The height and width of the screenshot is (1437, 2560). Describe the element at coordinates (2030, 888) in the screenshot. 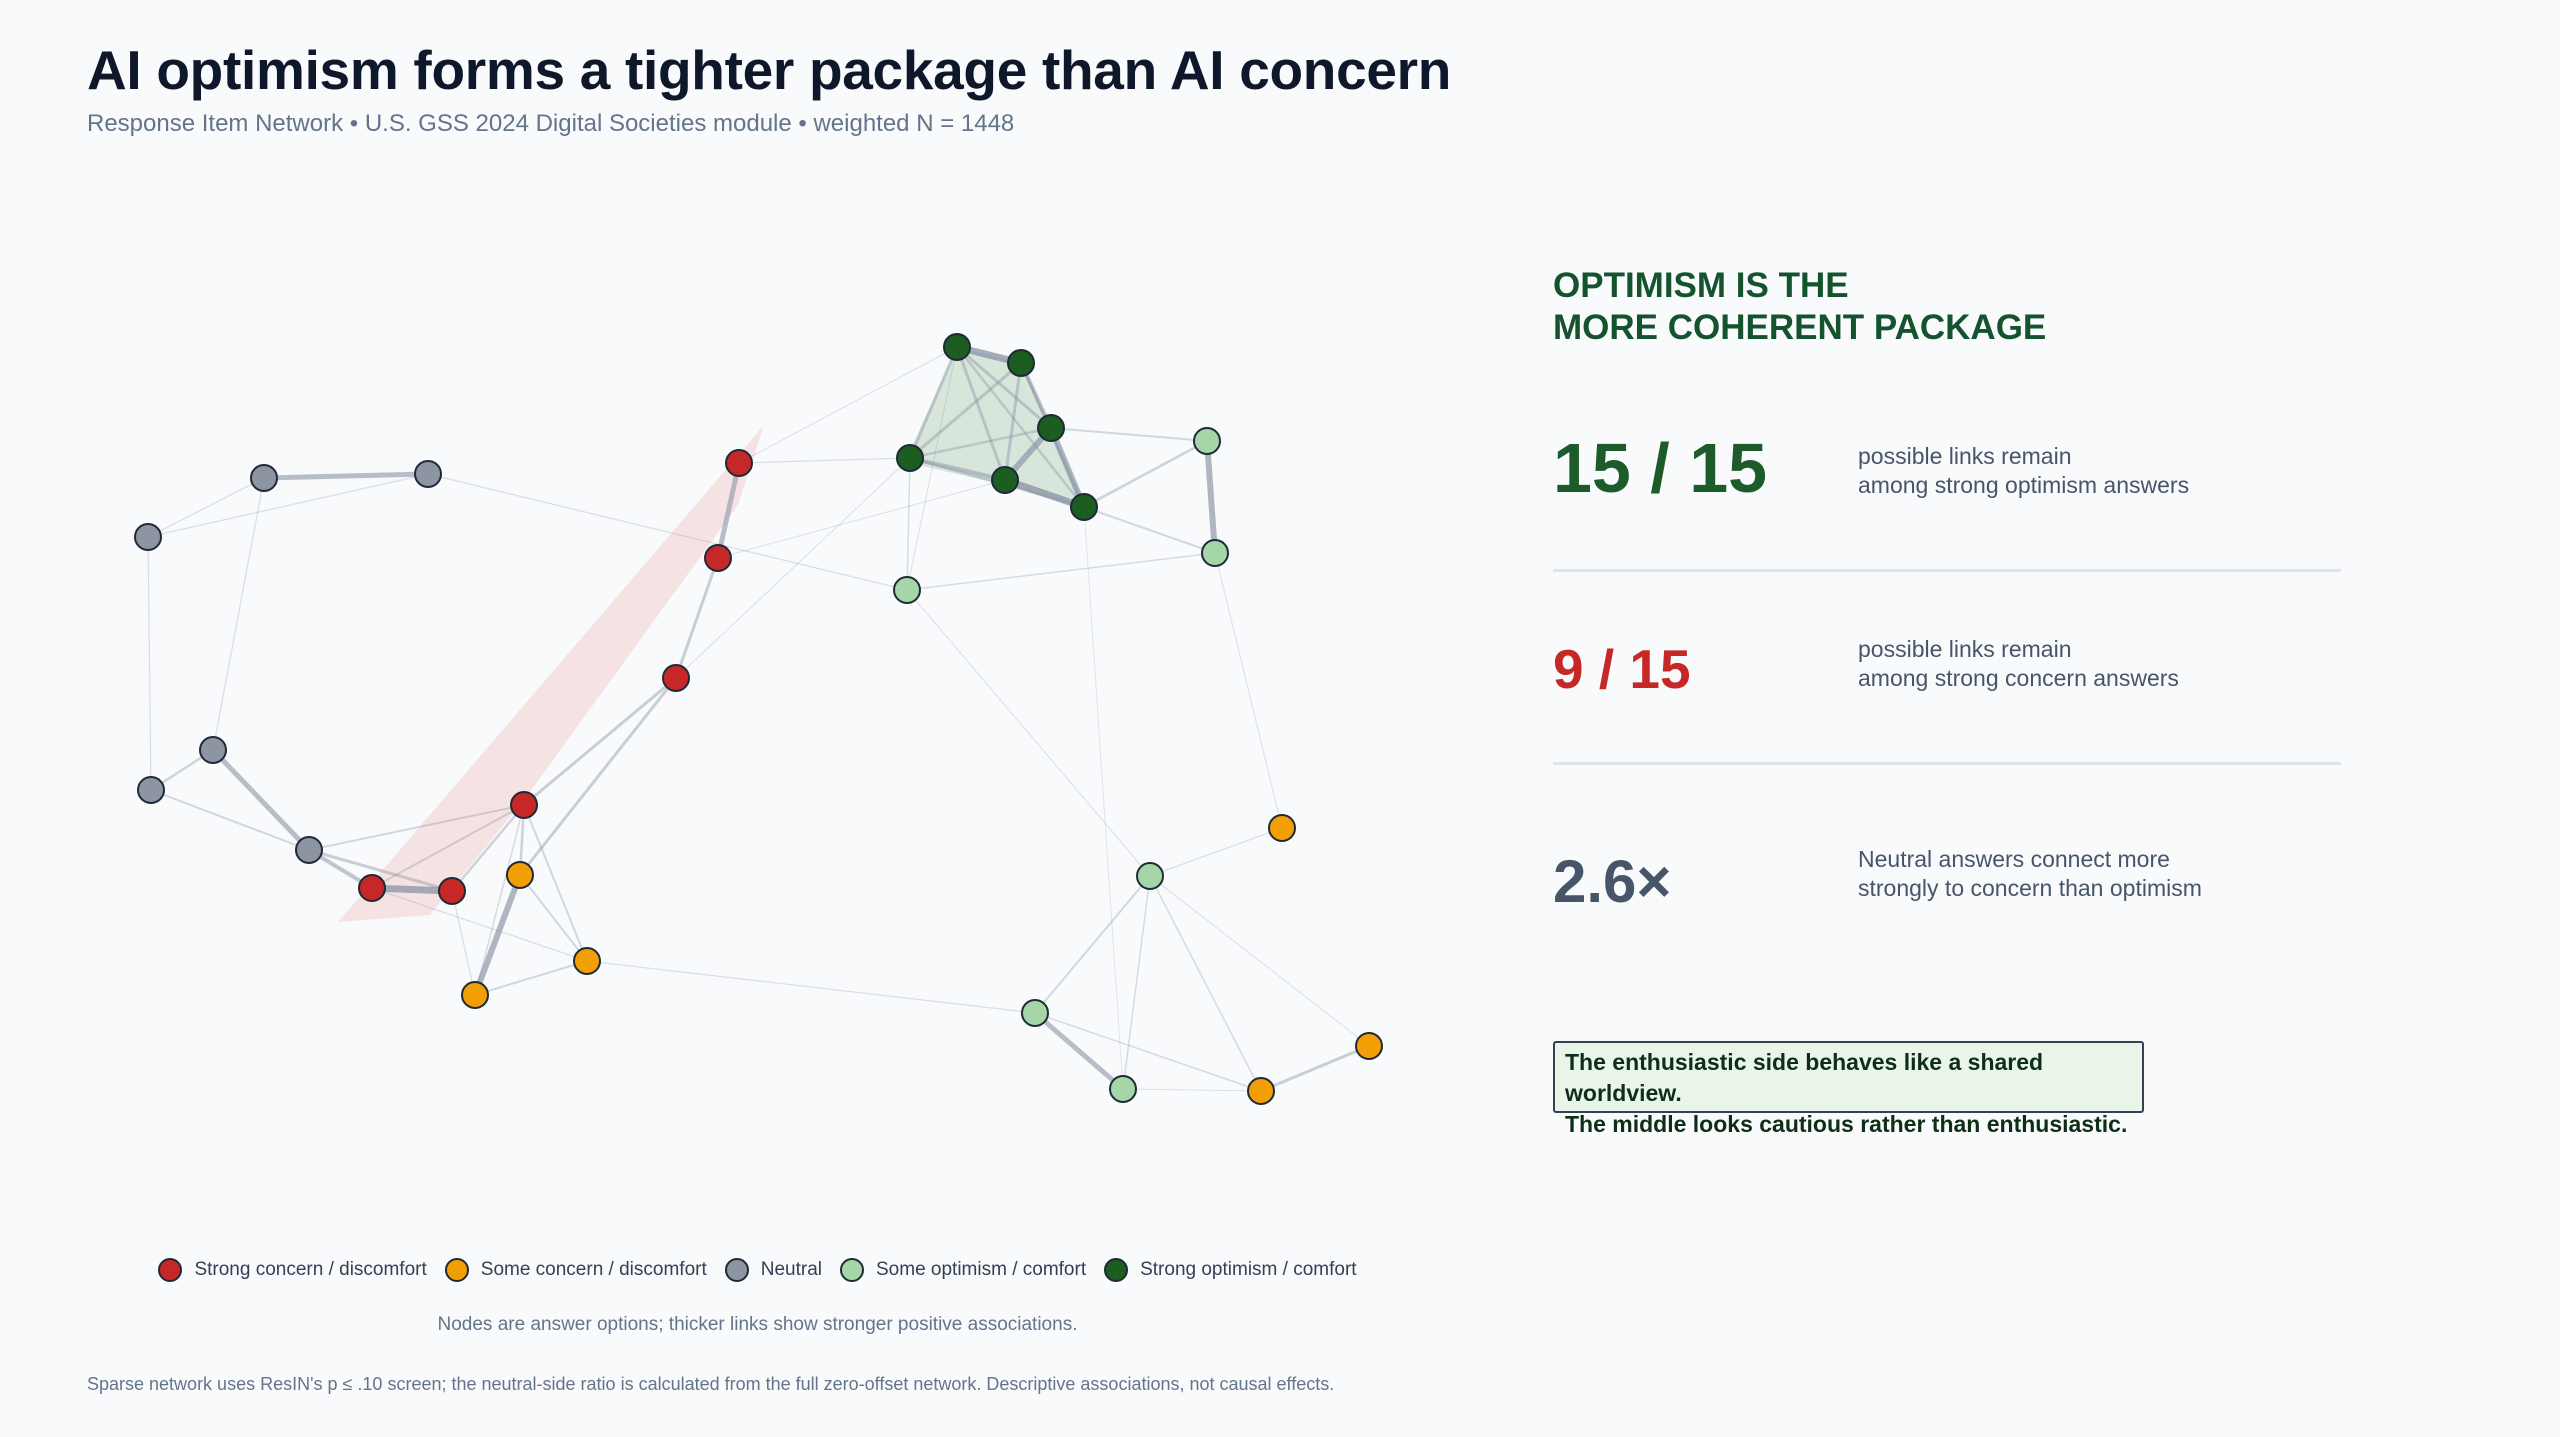

I see `stat-description-line: strongly to concern than optimism` at that location.